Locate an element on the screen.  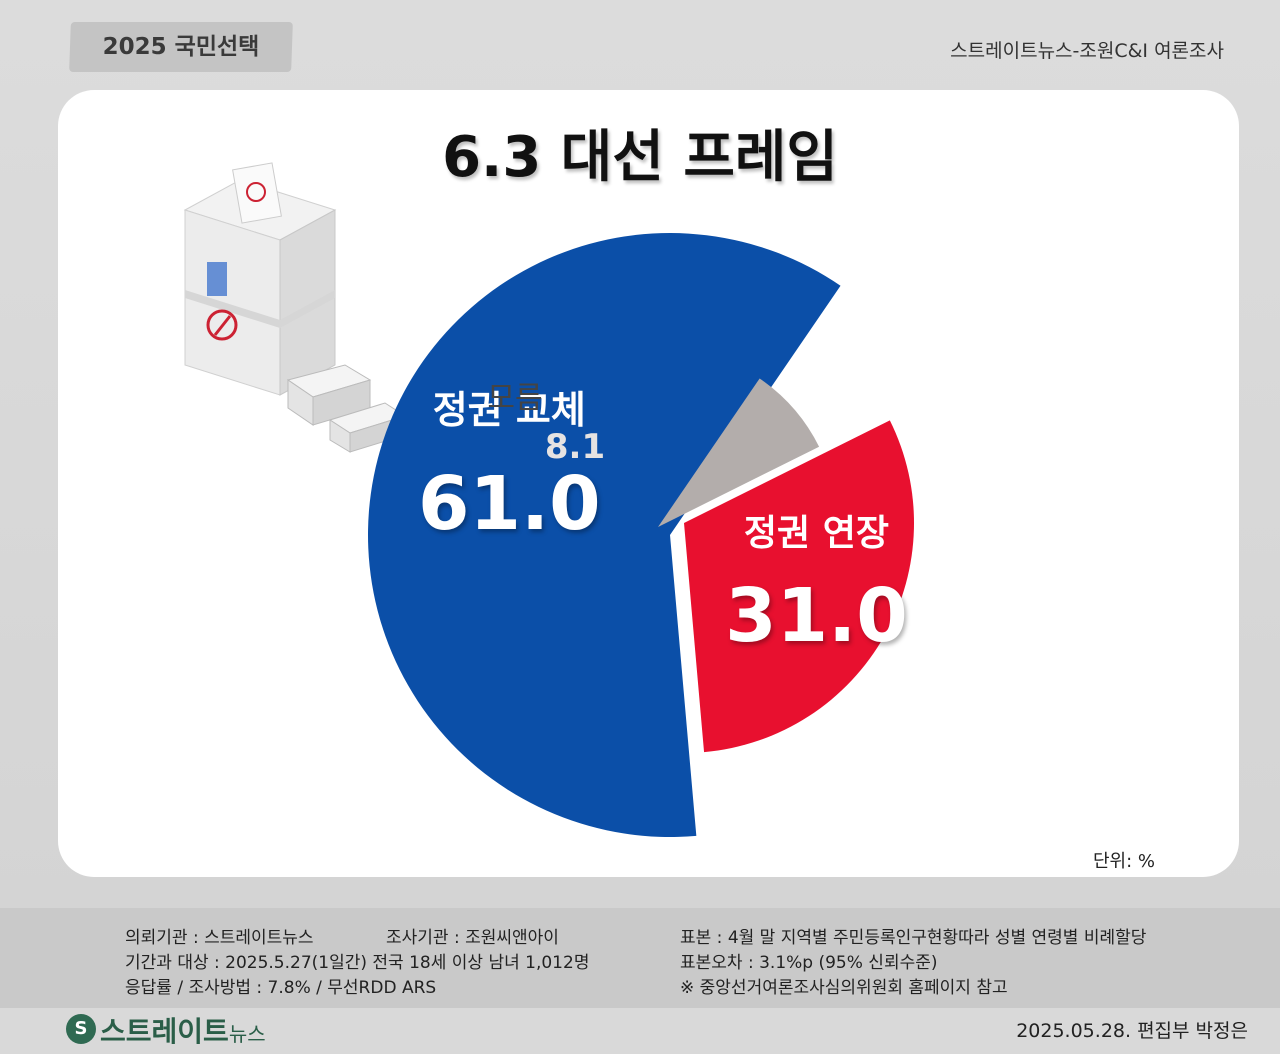
bottom-band is located at coordinates (640, 1031).